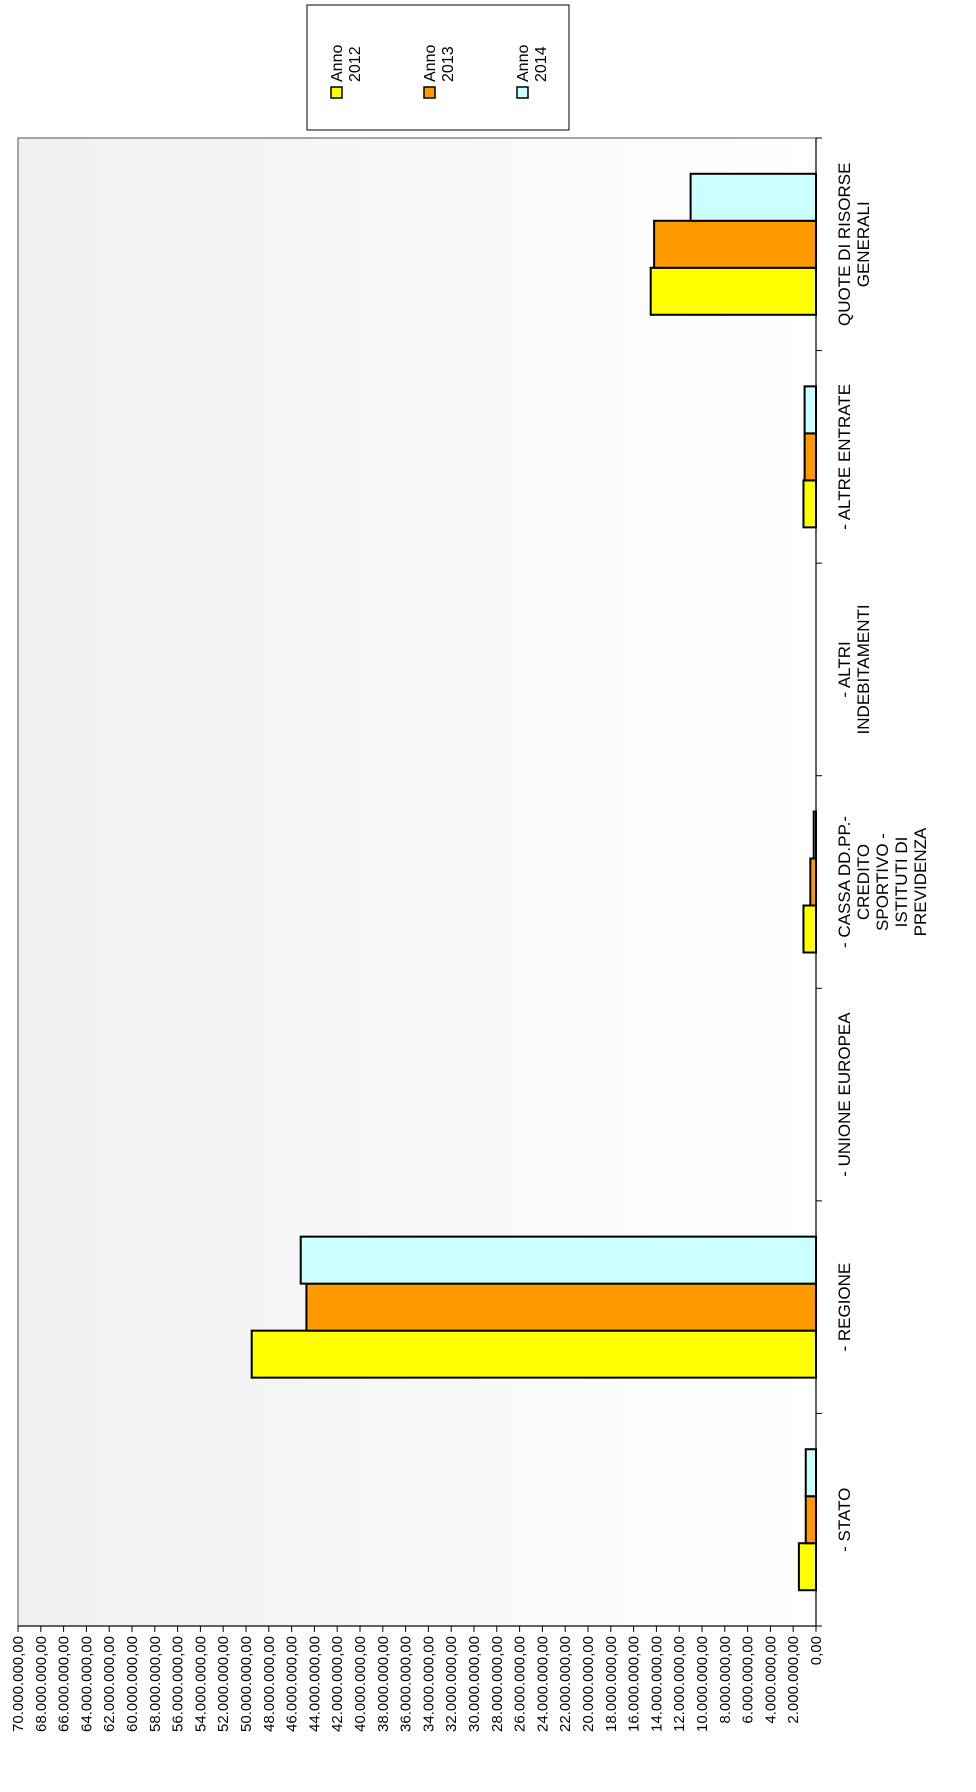 Image resolution: width=976 pixels, height=1792 pixels. Describe the element at coordinates (383, 1684) in the screenshot. I see `value-tick-label: 38.000.000,00` at that location.